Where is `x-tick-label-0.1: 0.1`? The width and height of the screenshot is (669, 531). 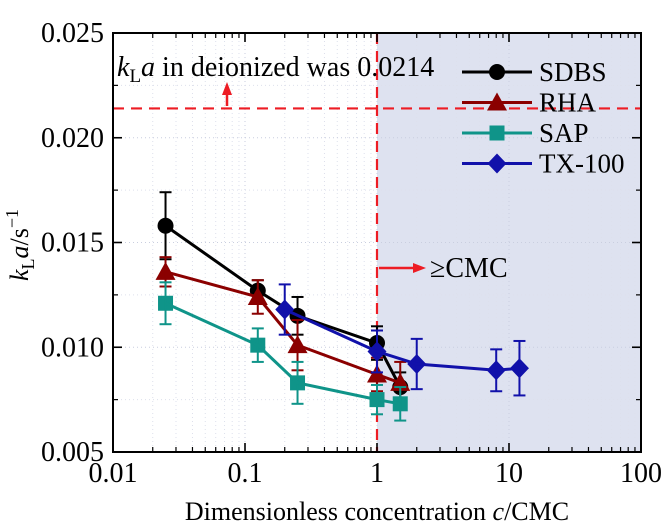
x-tick-label-0.1: 0.1 is located at coordinates (245, 473).